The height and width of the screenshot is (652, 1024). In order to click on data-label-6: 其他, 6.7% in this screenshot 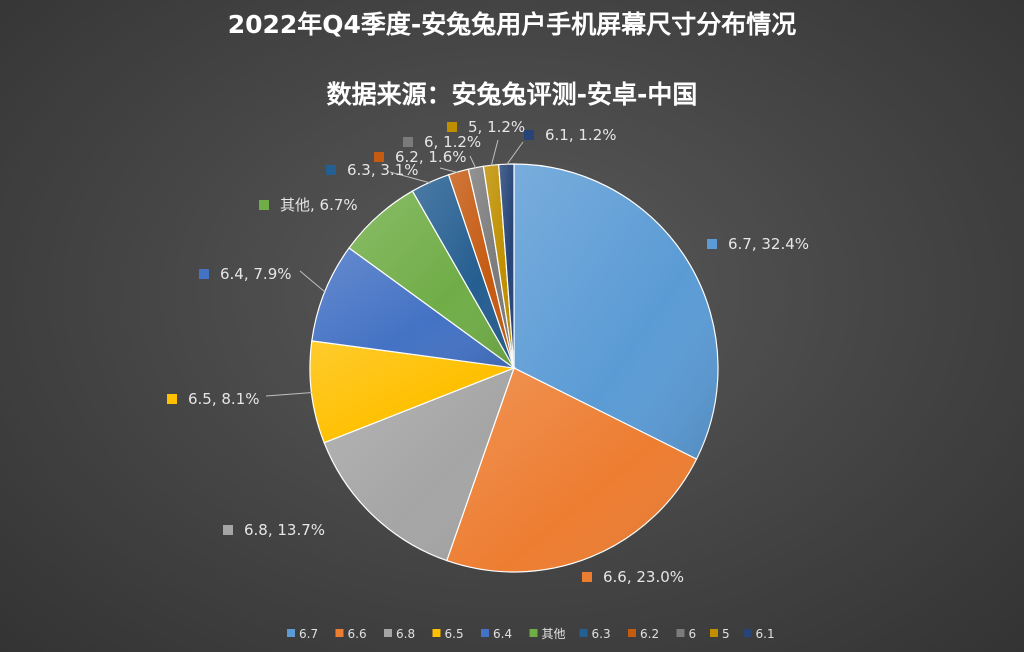, I will do `click(319, 205)`.